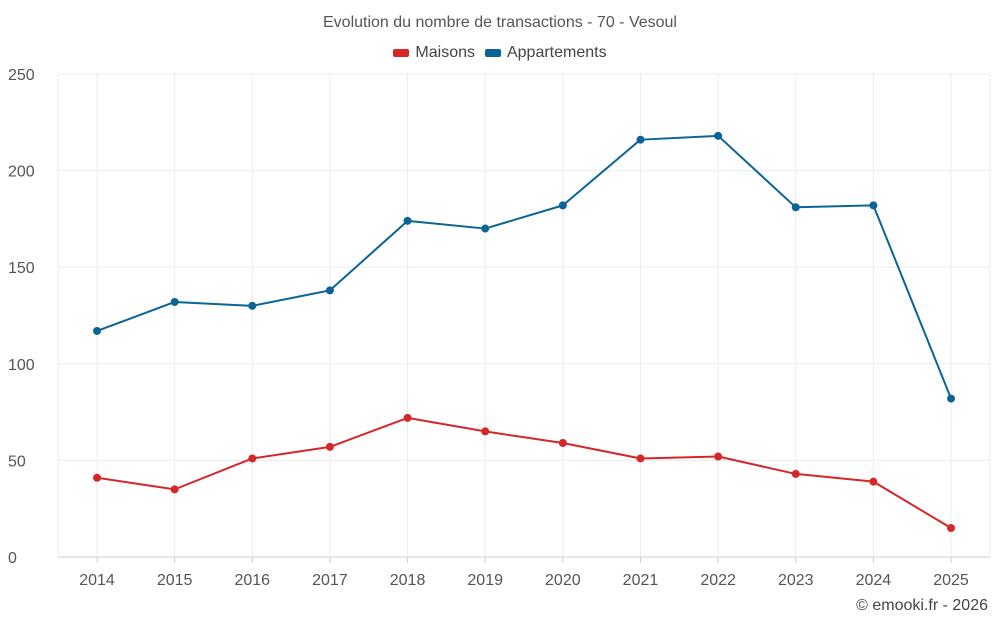  What do you see at coordinates (445, 52) in the screenshot?
I see `legend-label-maisons: Maisons` at bounding box center [445, 52].